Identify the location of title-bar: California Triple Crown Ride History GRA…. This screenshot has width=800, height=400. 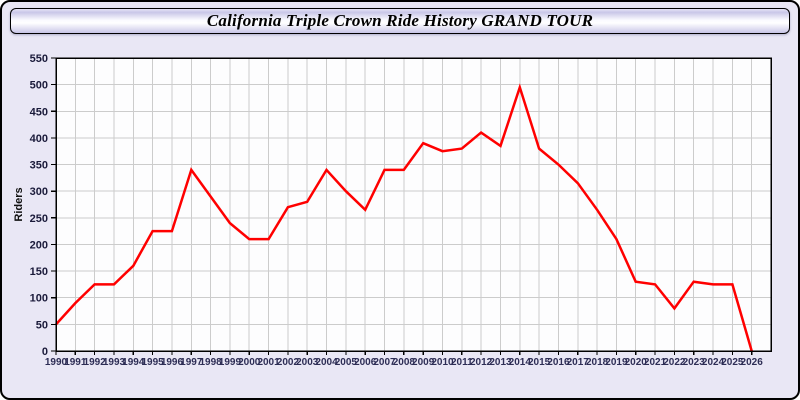
(400, 21).